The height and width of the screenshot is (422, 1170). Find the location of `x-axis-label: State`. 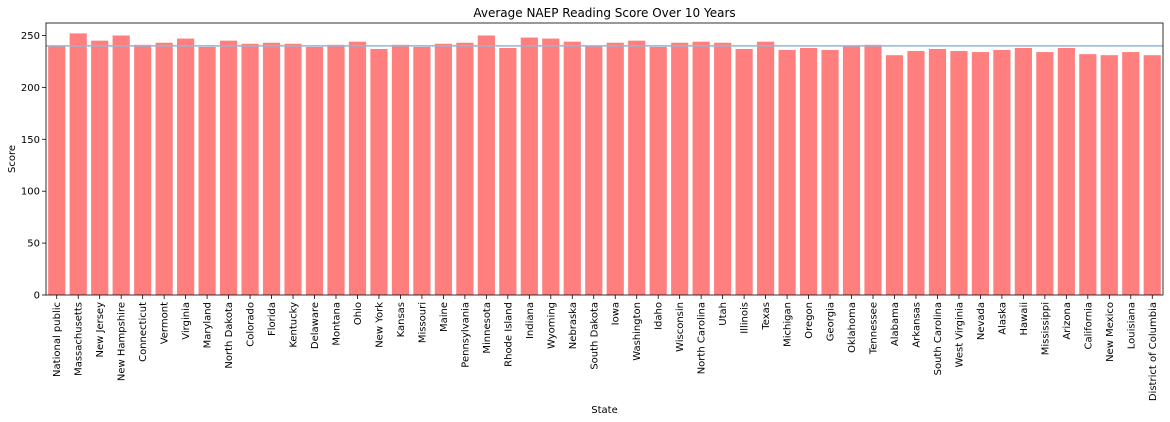

x-axis-label: State is located at coordinates (604, 410).